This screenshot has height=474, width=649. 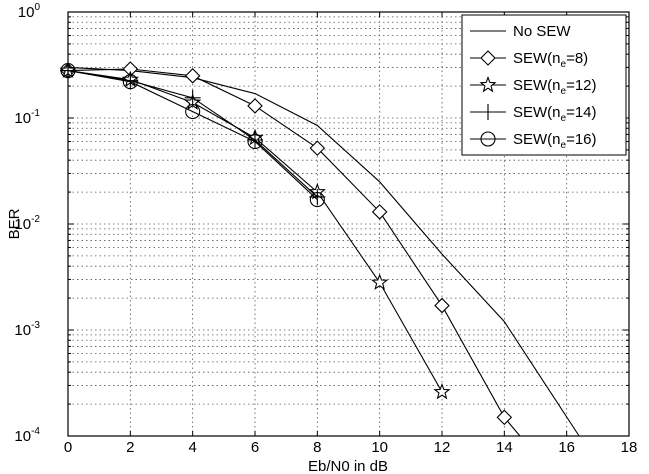 I want to click on x-tick-label: 10, so click(x=379, y=447).